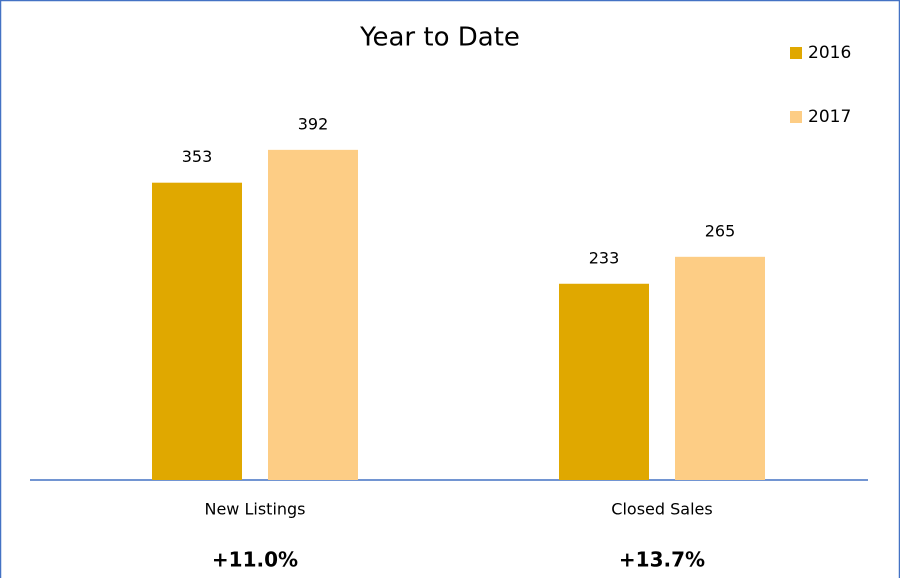  What do you see at coordinates (254, 509) in the screenshot?
I see `x-tick-label: New Listings` at bounding box center [254, 509].